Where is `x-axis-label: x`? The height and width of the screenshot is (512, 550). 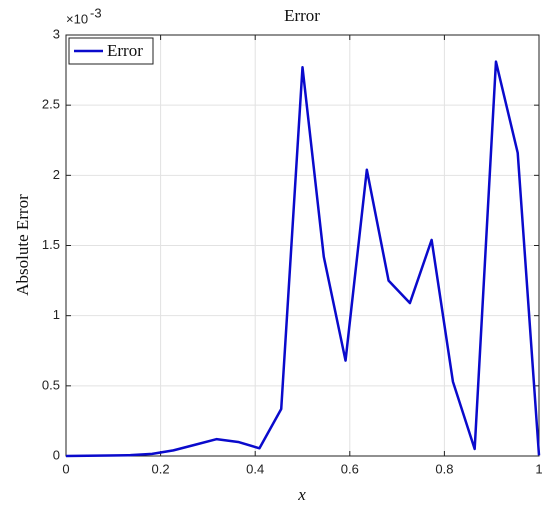
x-axis-label: x is located at coordinates (301, 494).